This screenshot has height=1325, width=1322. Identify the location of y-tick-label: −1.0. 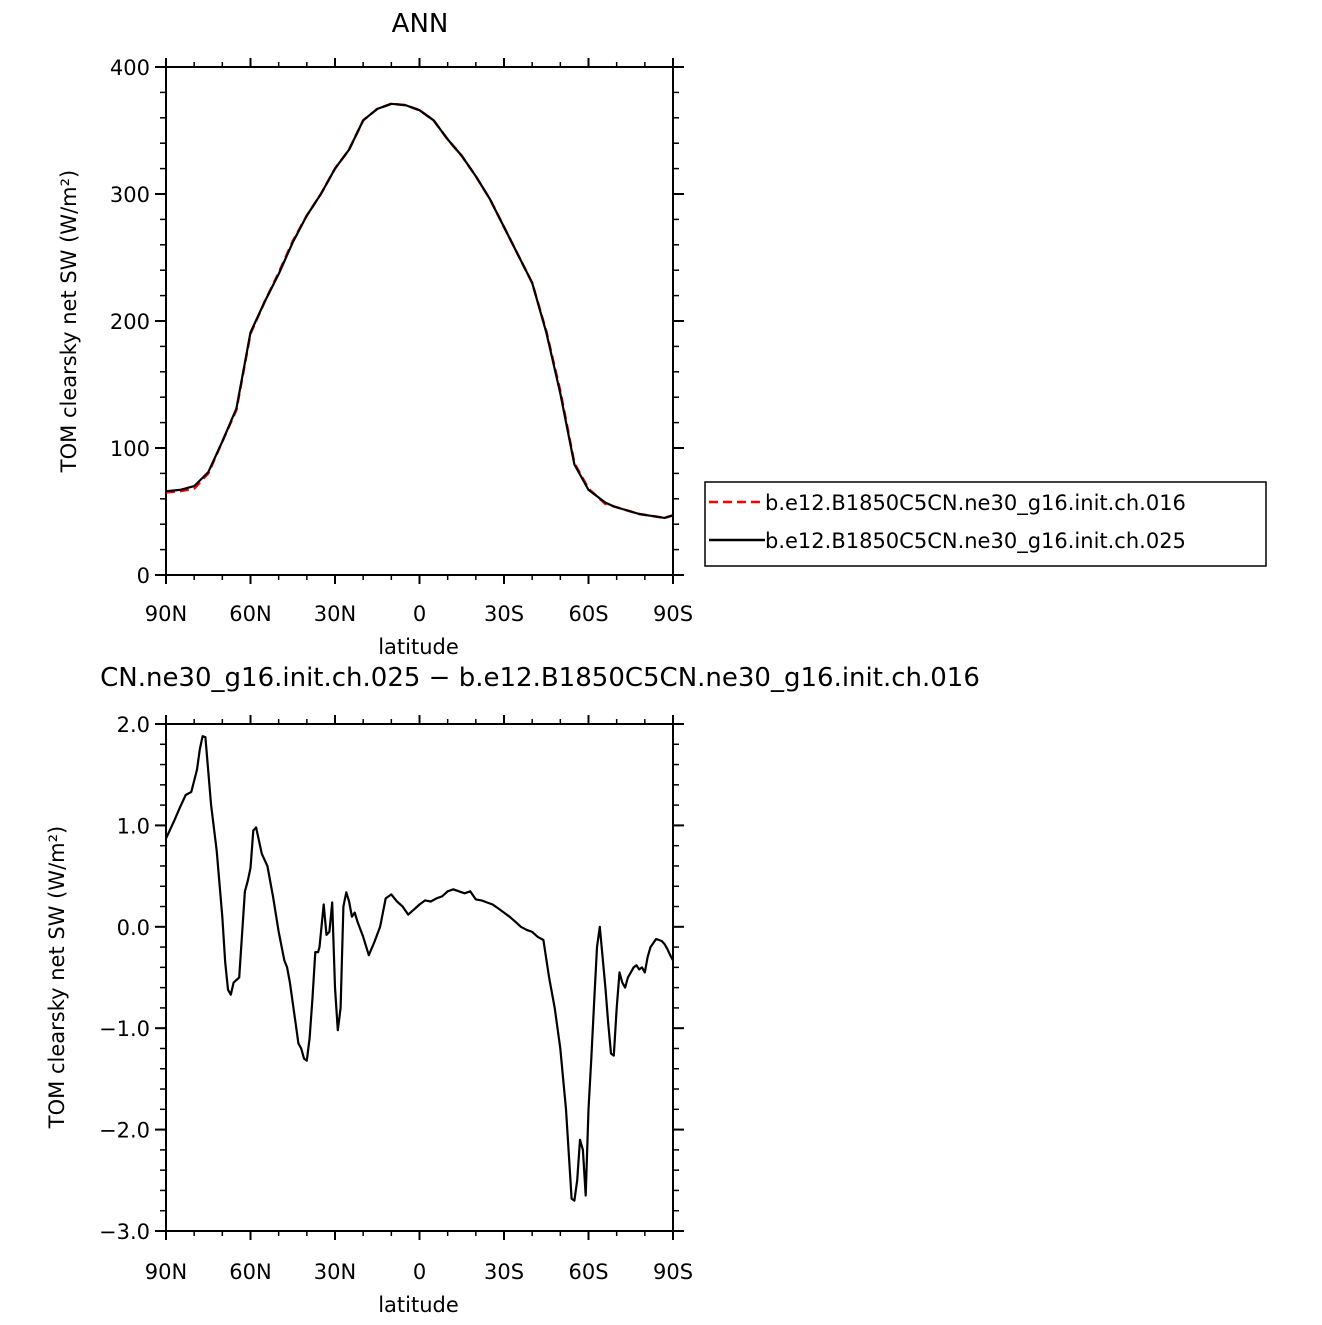
(124, 1029).